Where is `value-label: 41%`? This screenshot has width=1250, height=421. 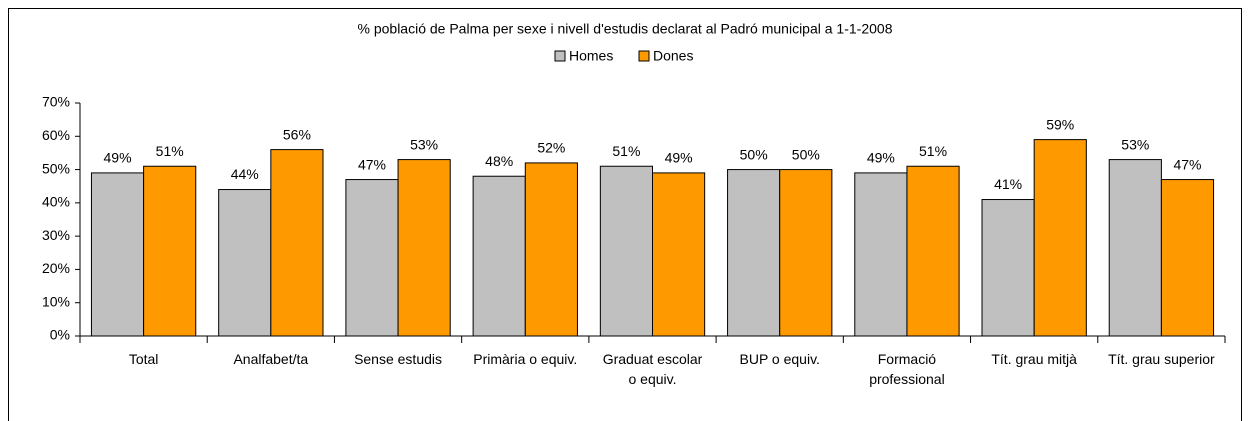 value-label: 41% is located at coordinates (1008, 184).